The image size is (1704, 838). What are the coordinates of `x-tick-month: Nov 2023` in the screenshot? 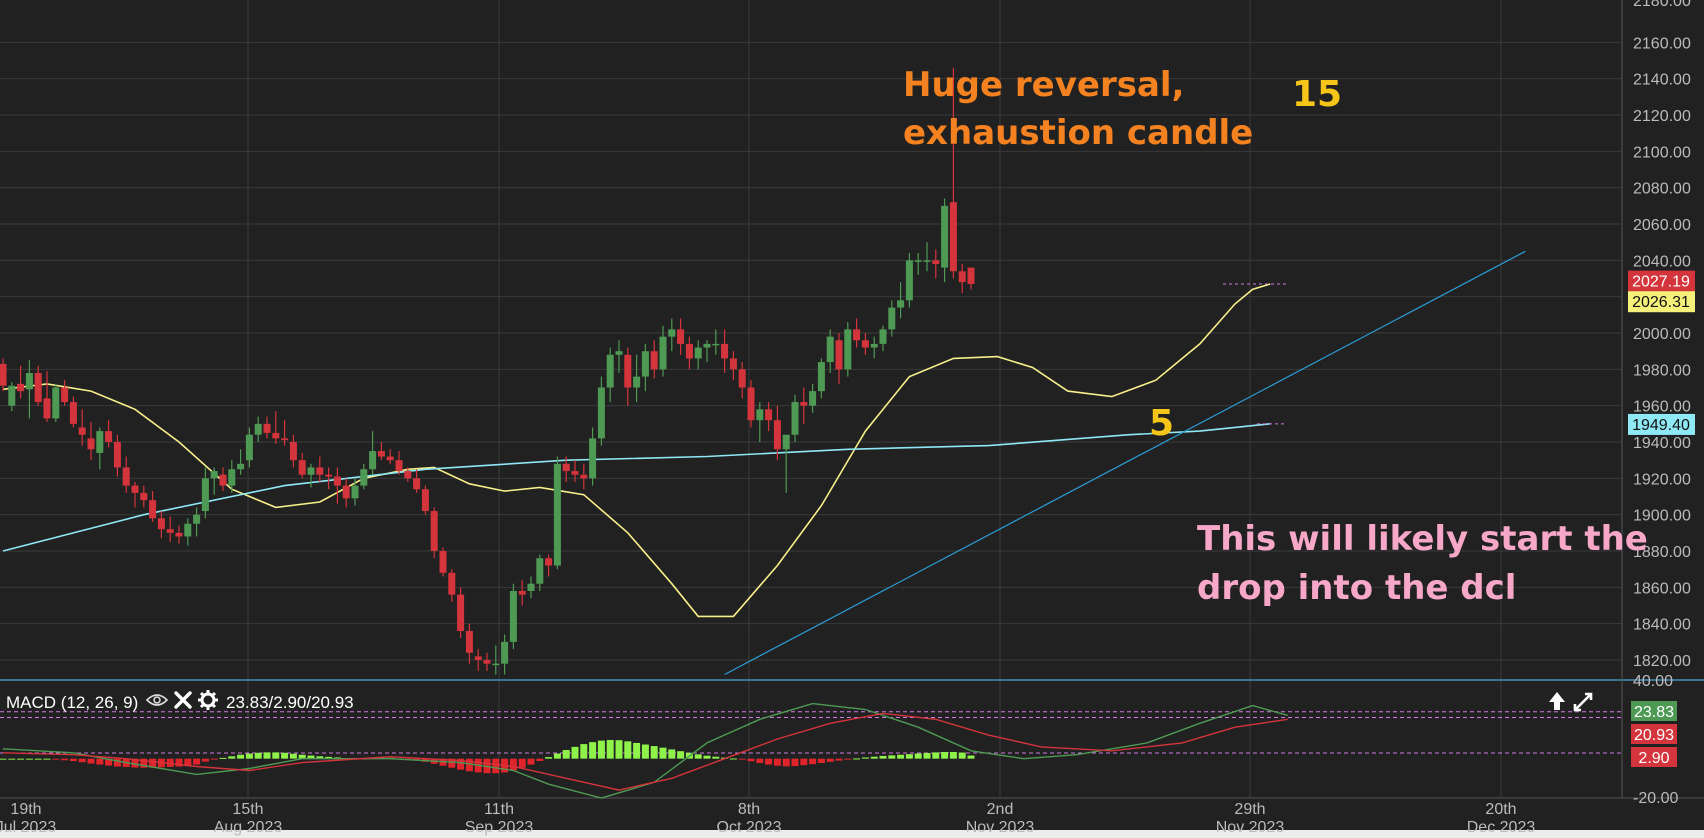 It's located at (1000, 827).